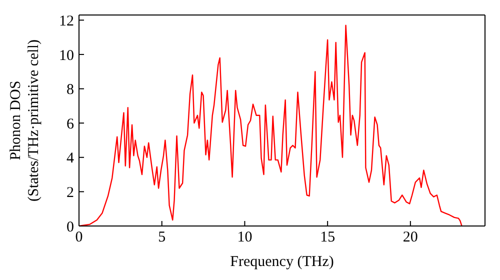  What do you see at coordinates (70, 90) in the screenshot?
I see `y-tick-label: 8` at bounding box center [70, 90].